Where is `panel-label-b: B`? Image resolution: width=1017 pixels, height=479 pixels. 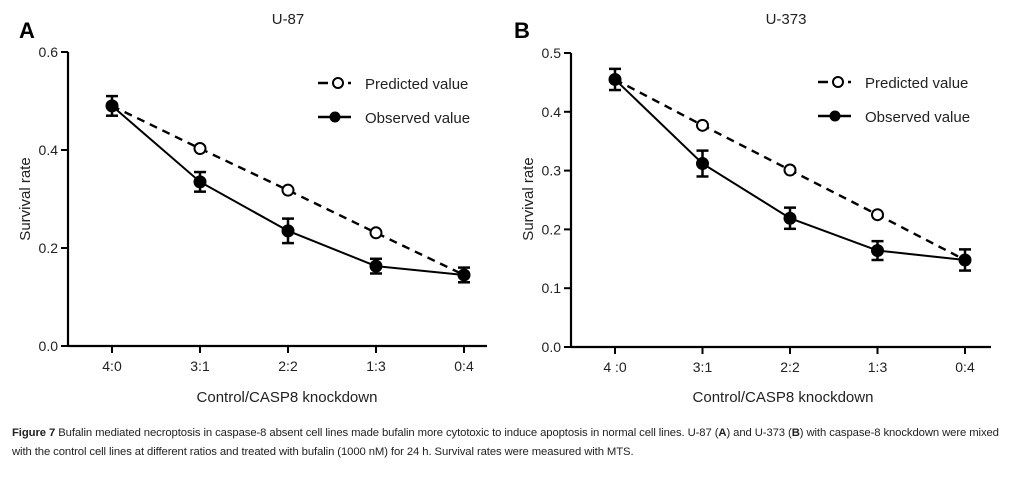
panel-label-b: B is located at coordinates (522, 30).